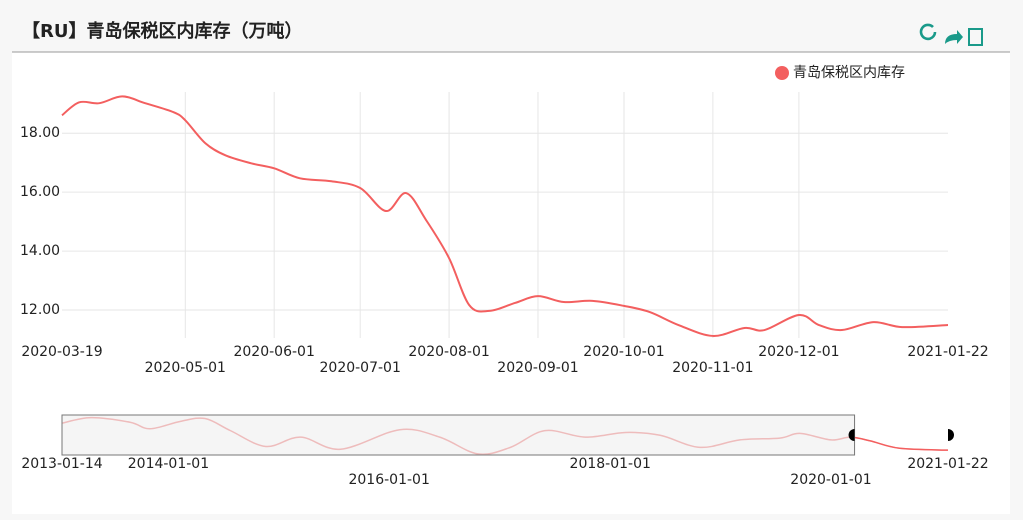 The height and width of the screenshot is (524, 1023). I want to click on y-tick-label: 16.00, so click(40, 192).